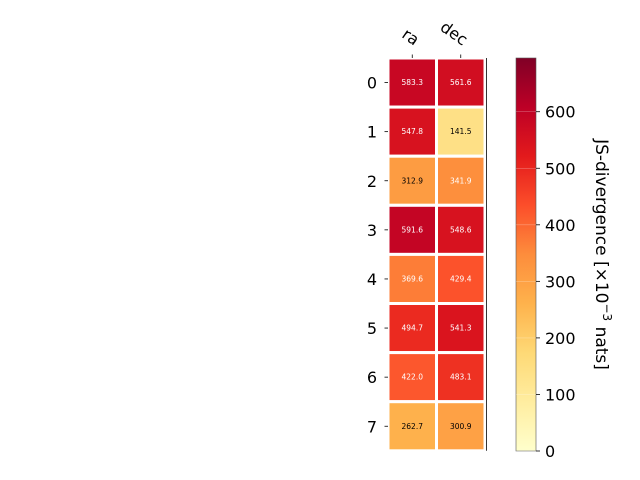 This screenshot has height=480, width=640. What do you see at coordinates (454, 33) in the screenshot?
I see `column-tick-label: dec` at bounding box center [454, 33].